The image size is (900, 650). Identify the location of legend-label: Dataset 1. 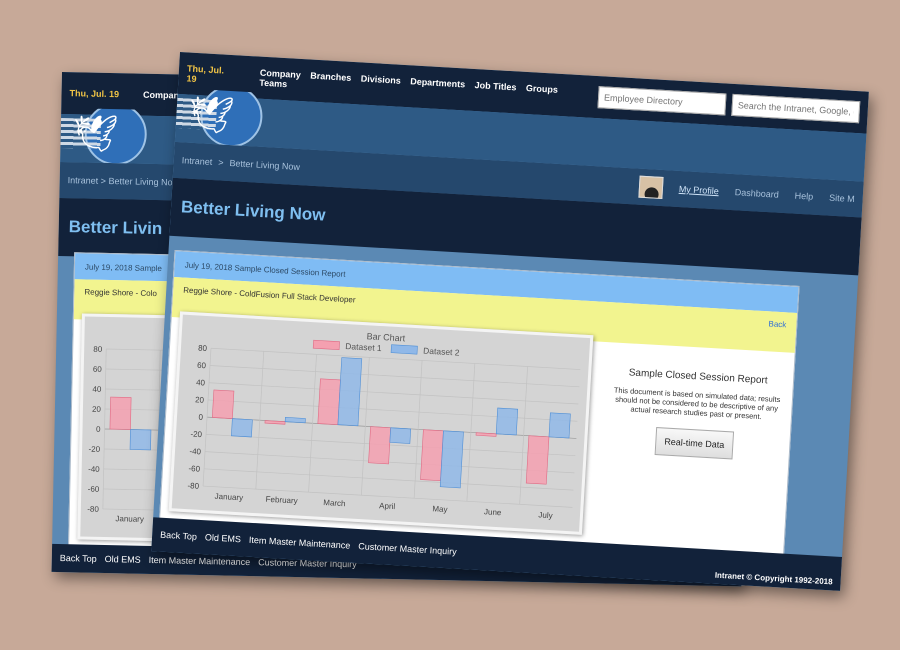
(363, 347).